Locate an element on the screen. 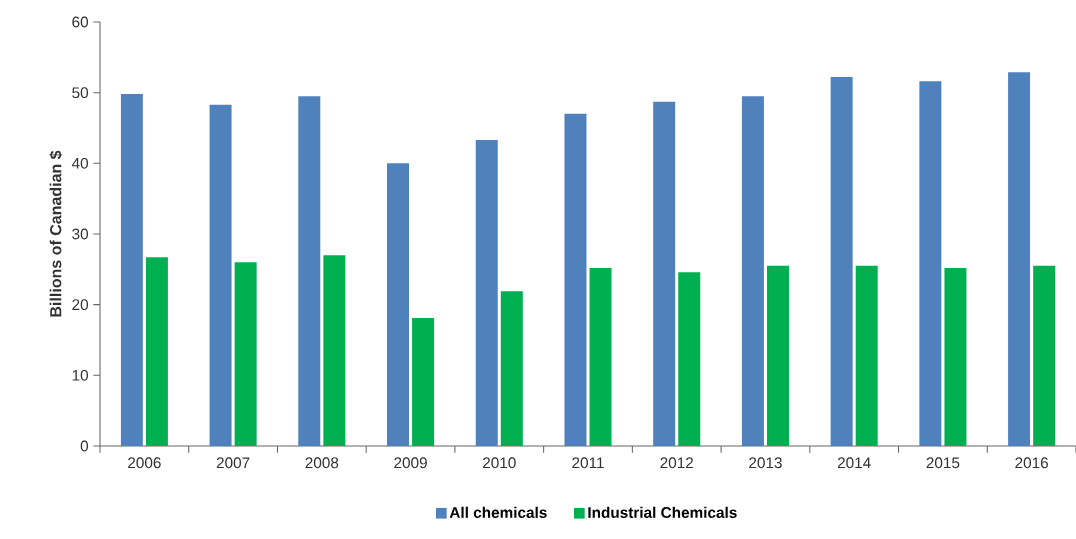  x-tick-label: 2014 is located at coordinates (854, 463).